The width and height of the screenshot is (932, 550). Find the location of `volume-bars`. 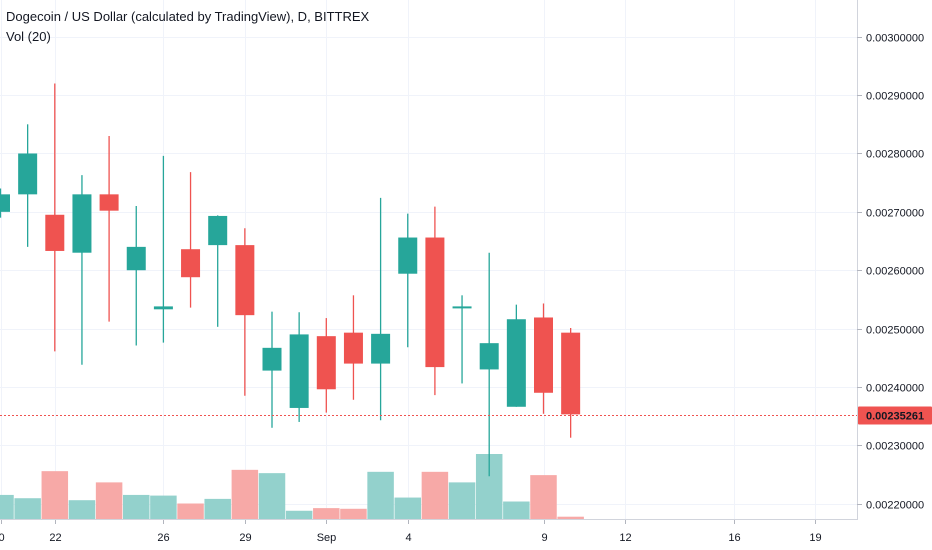

volume-bars is located at coordinates (292, 487).